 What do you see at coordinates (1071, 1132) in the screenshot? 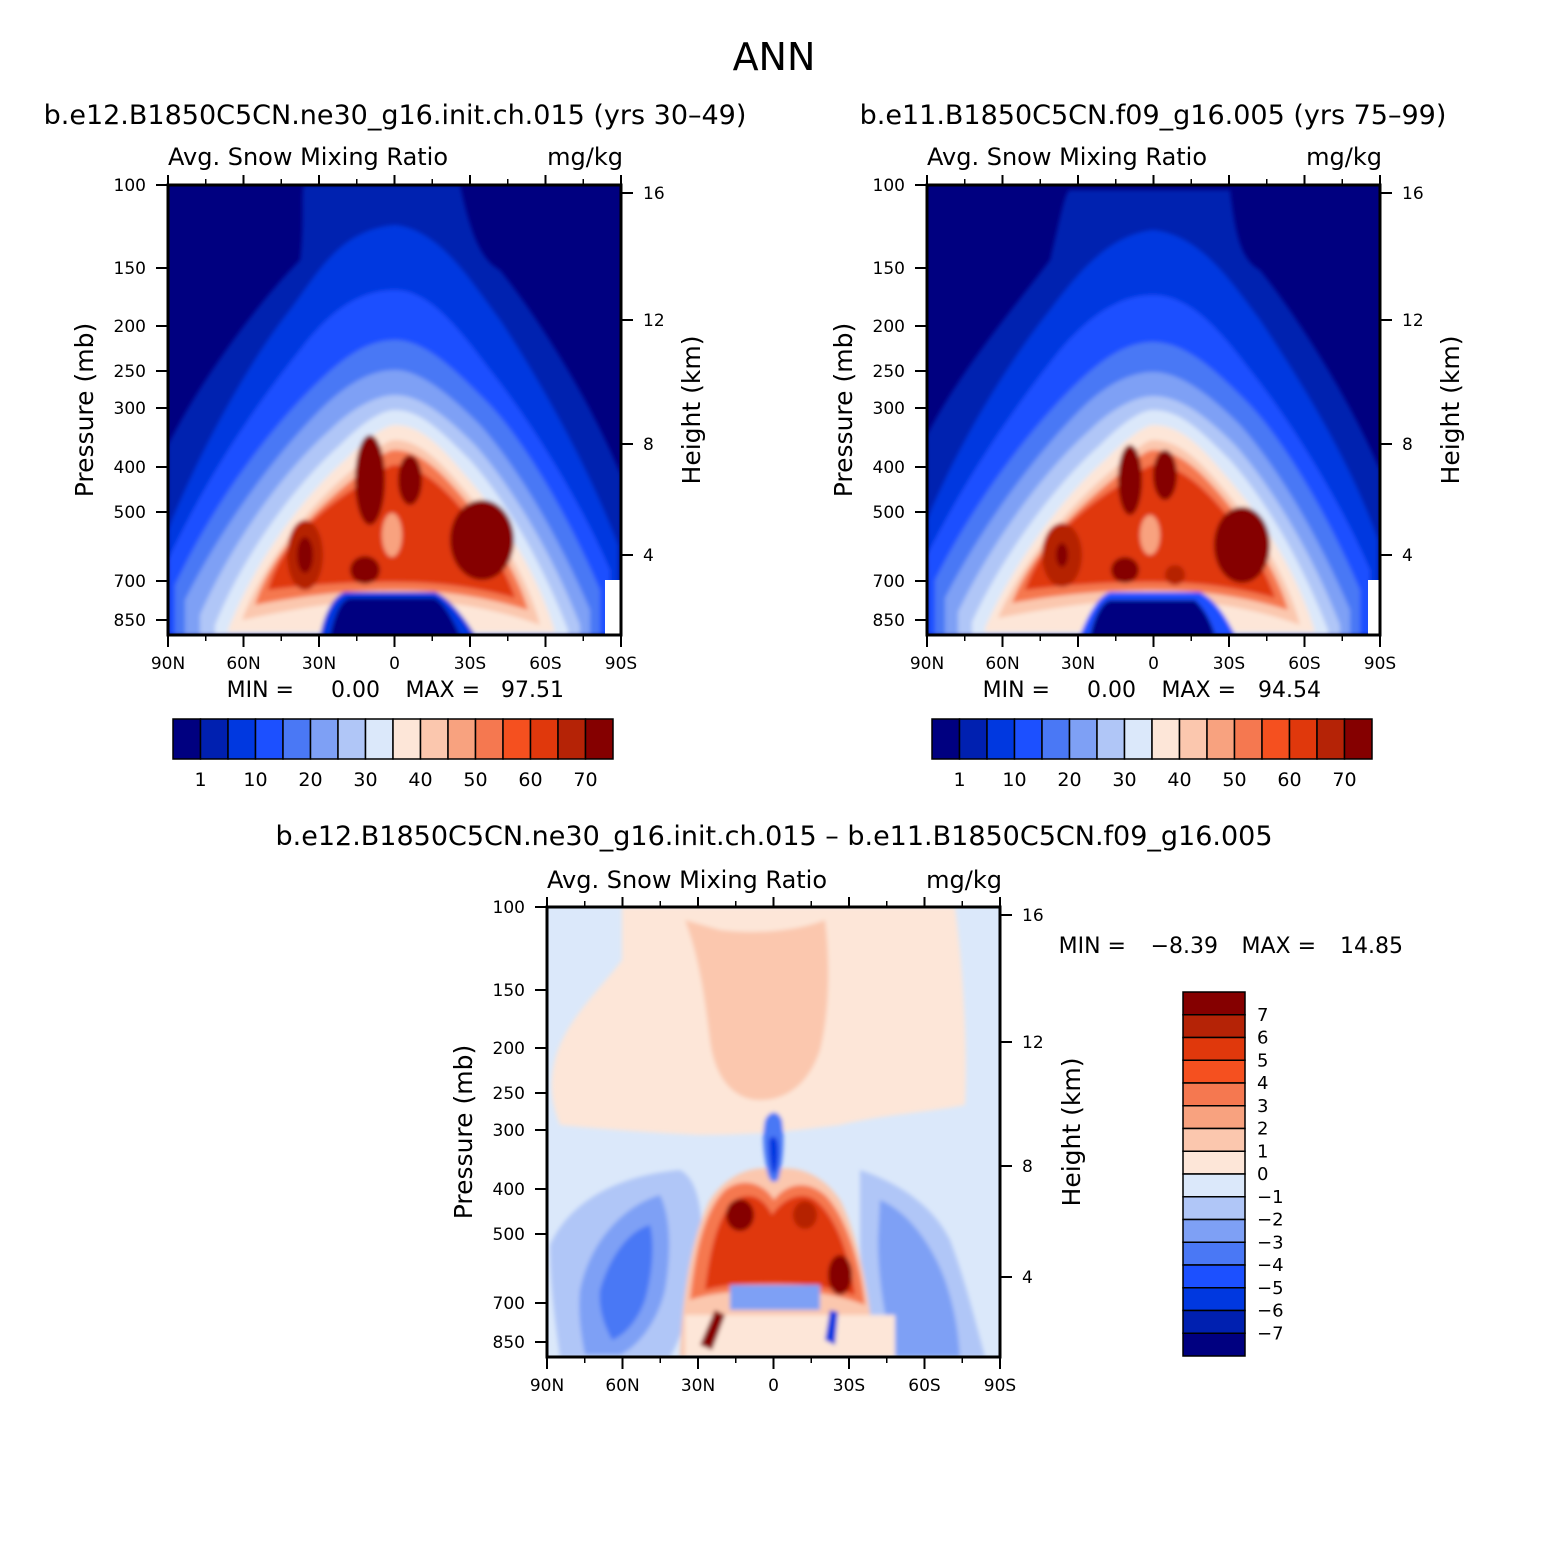
I see `panel-diff-right-axis-label: Height (km)` at bounding box center [1071, 1132].